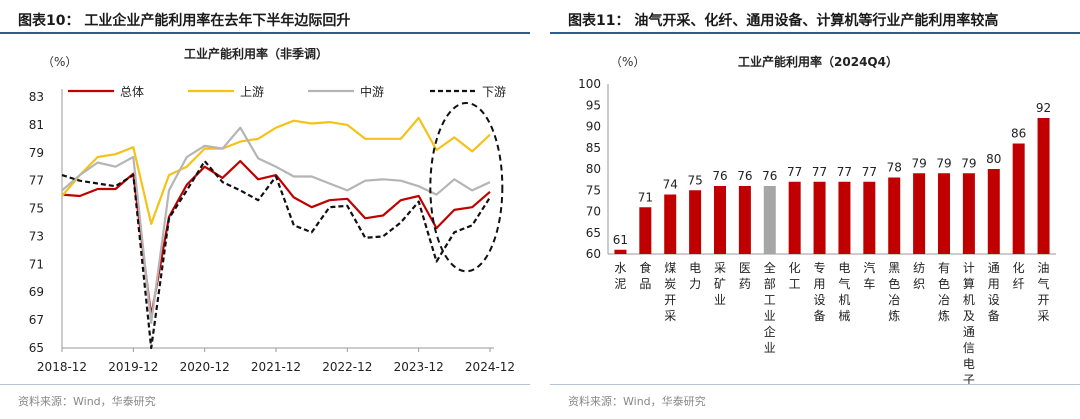  Describe the element at coordinates (894, 292) in the screenshot. I see `category-label: 黑色冶炼` at that location.